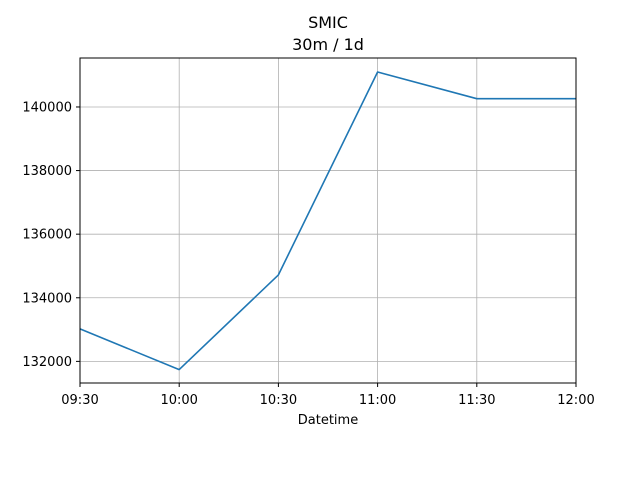  Describe the element at coordinates (47, 298) in the screenshot. I see `y-tick-label: 134000` at that location.